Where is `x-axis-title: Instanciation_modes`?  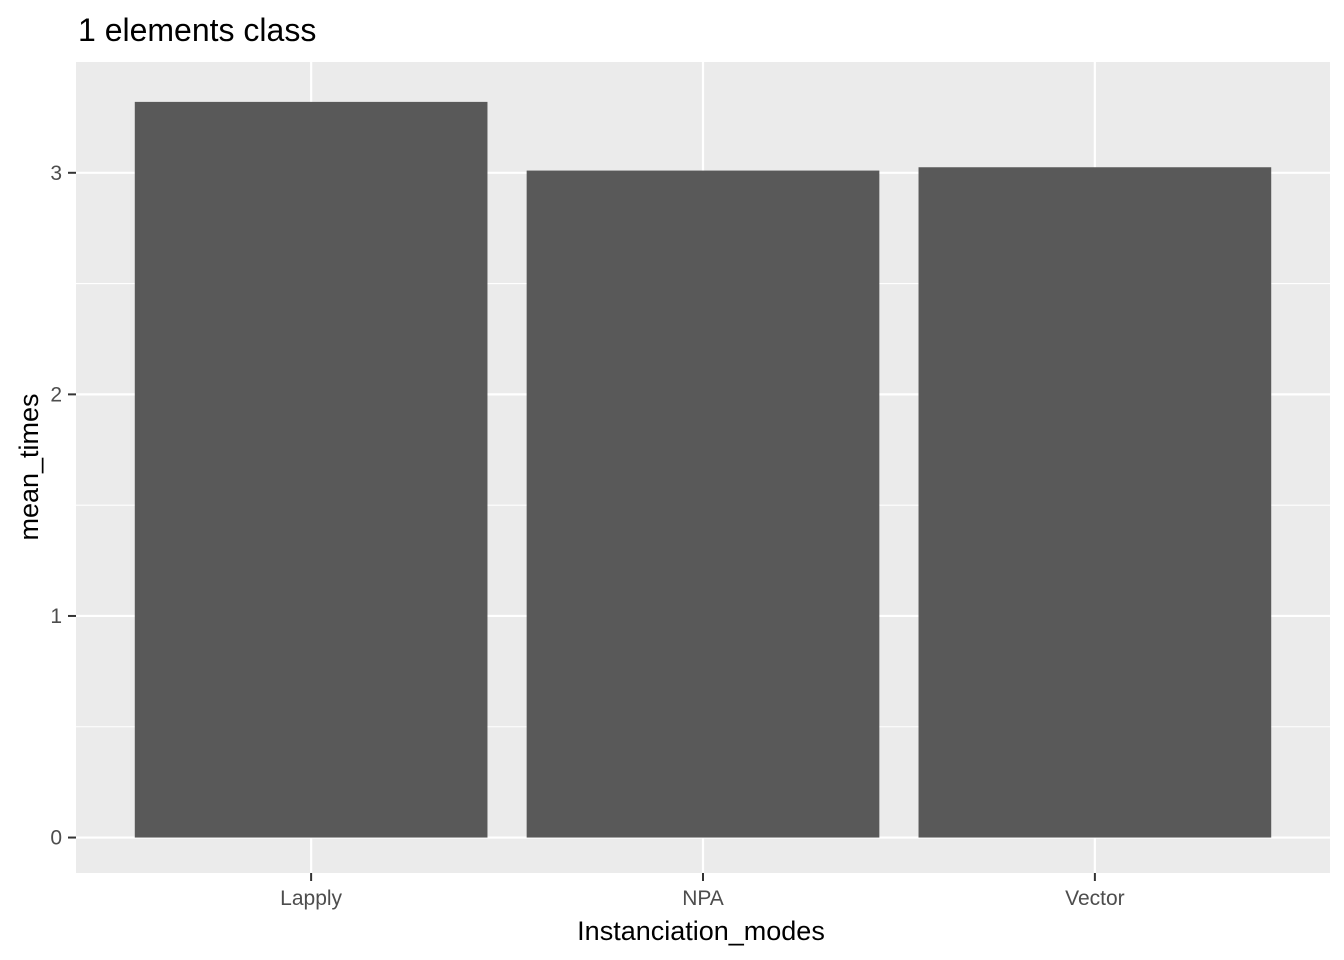
x-axis-title: Instanciation_modes is located at coordinates (701, 931).